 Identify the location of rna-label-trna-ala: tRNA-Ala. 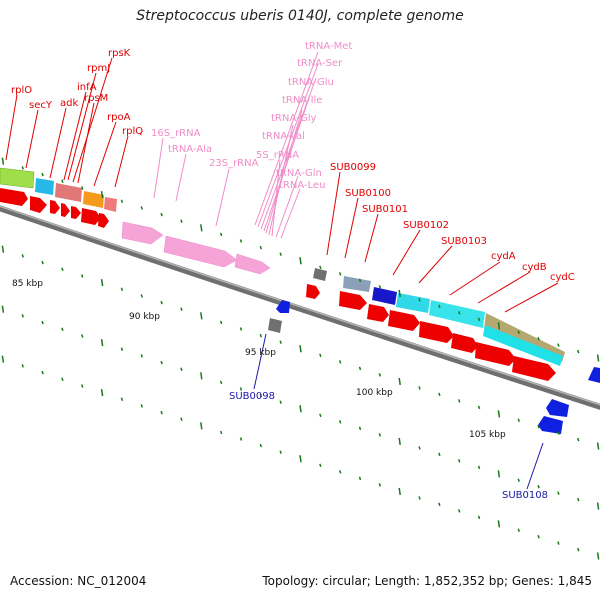
(190, 149).